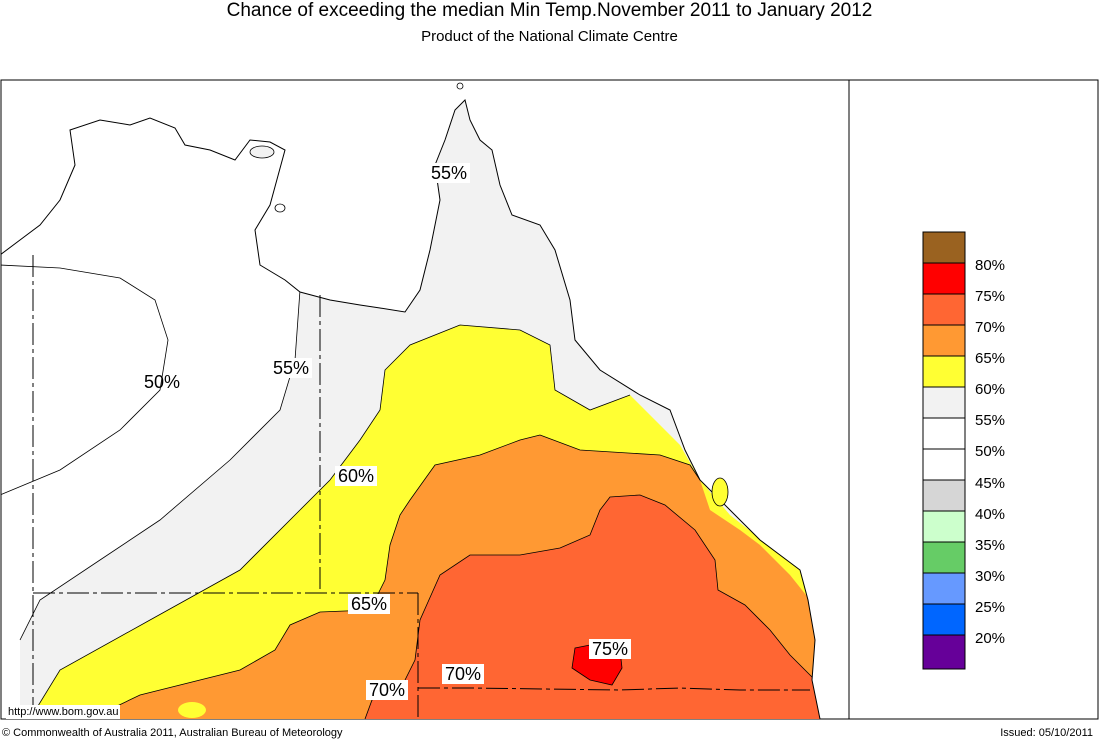  What do you see at coordinates (387, 690) in the screenshot?
I see `contour-label-70-west: 70%` at bounding box center [387, 690].